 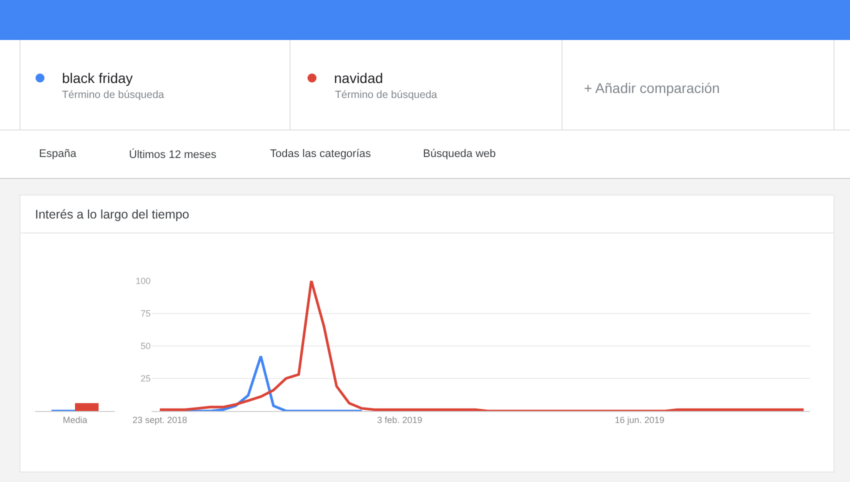 What do you see at coordinates (652, 88) in the screenshot?
I see `text: + Añadir comparación` at bounding box center [652, 88].